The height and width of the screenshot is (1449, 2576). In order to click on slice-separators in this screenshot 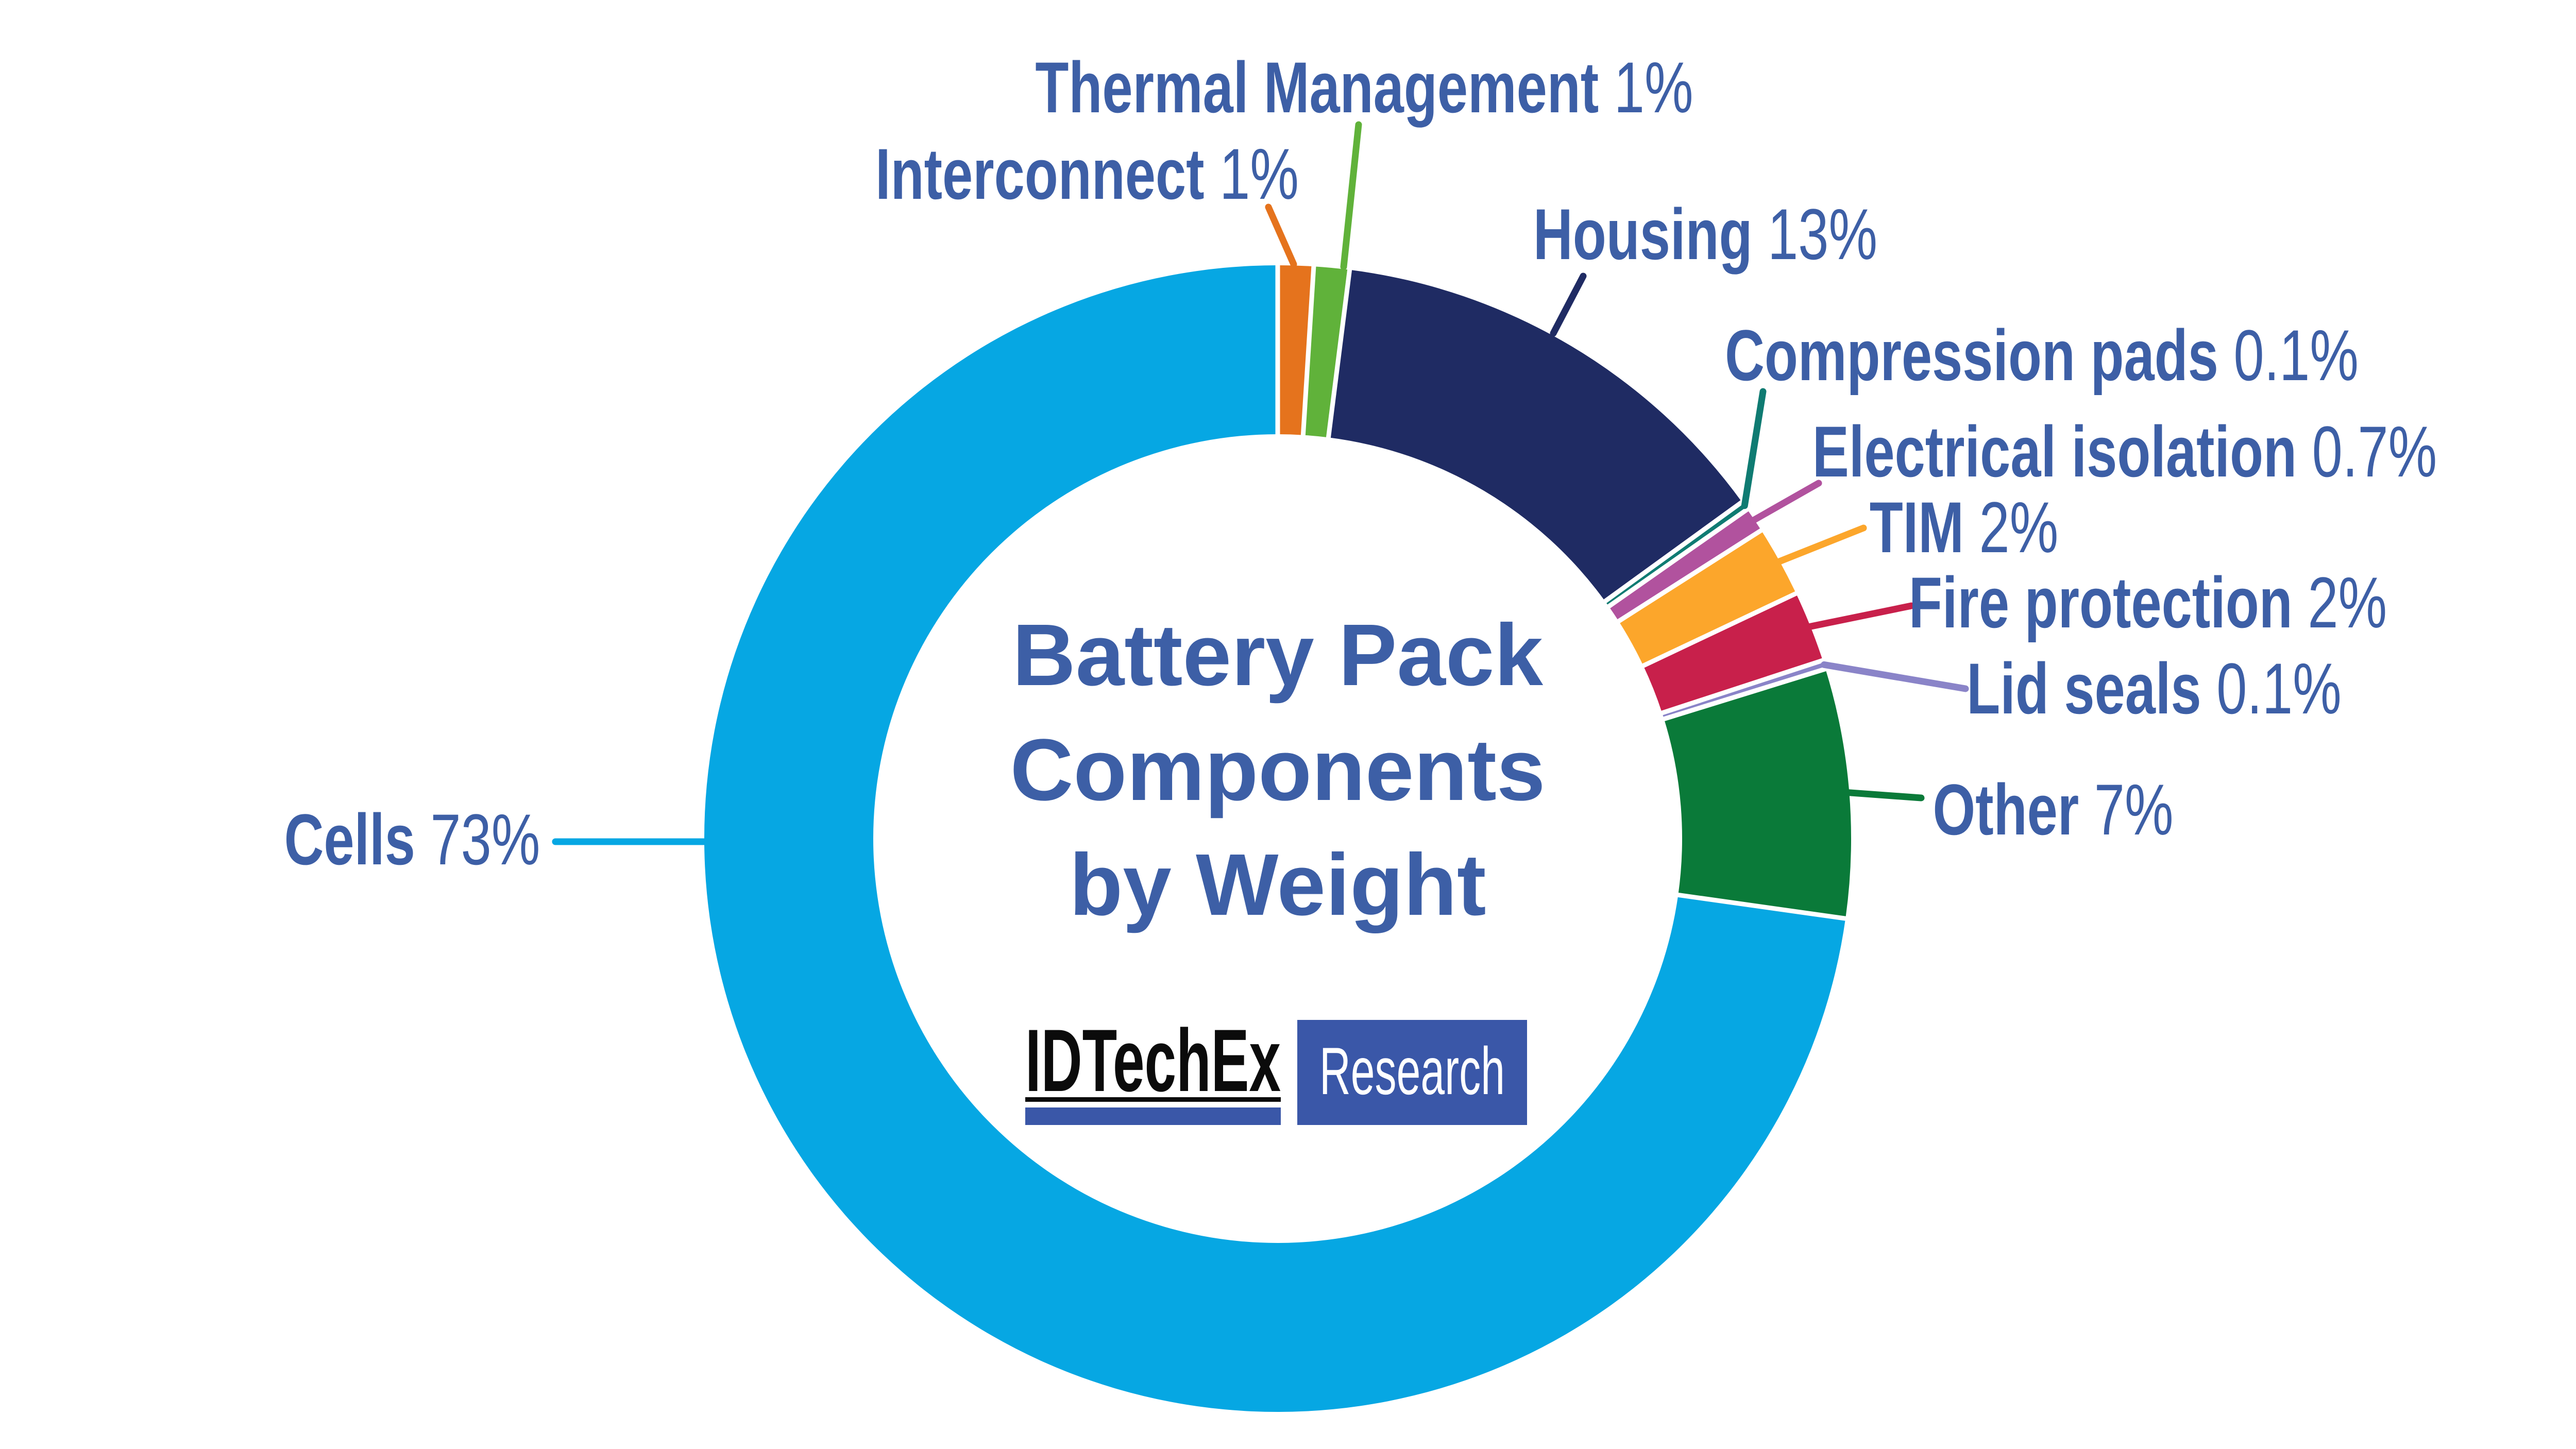, I will do `click(1561, 593)`.